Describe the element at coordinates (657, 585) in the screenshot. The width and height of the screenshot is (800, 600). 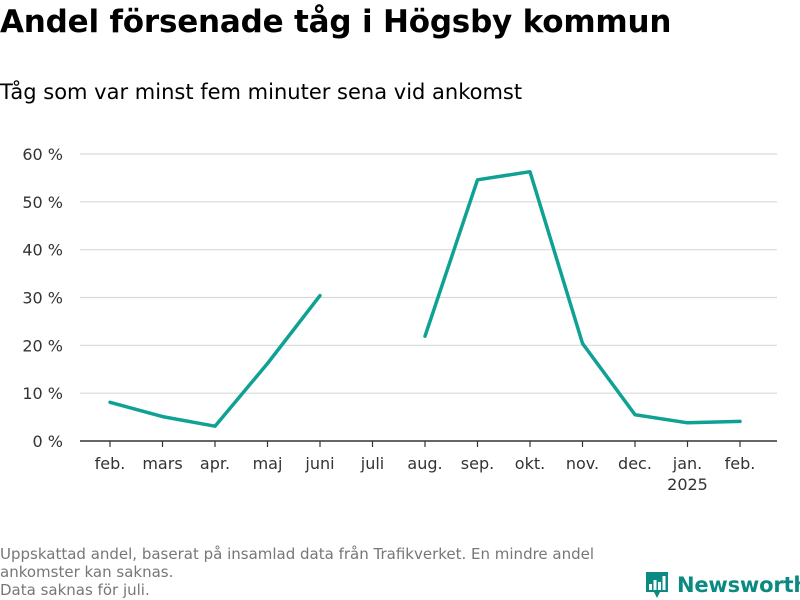
I see `bar-chart-icon` at that location.